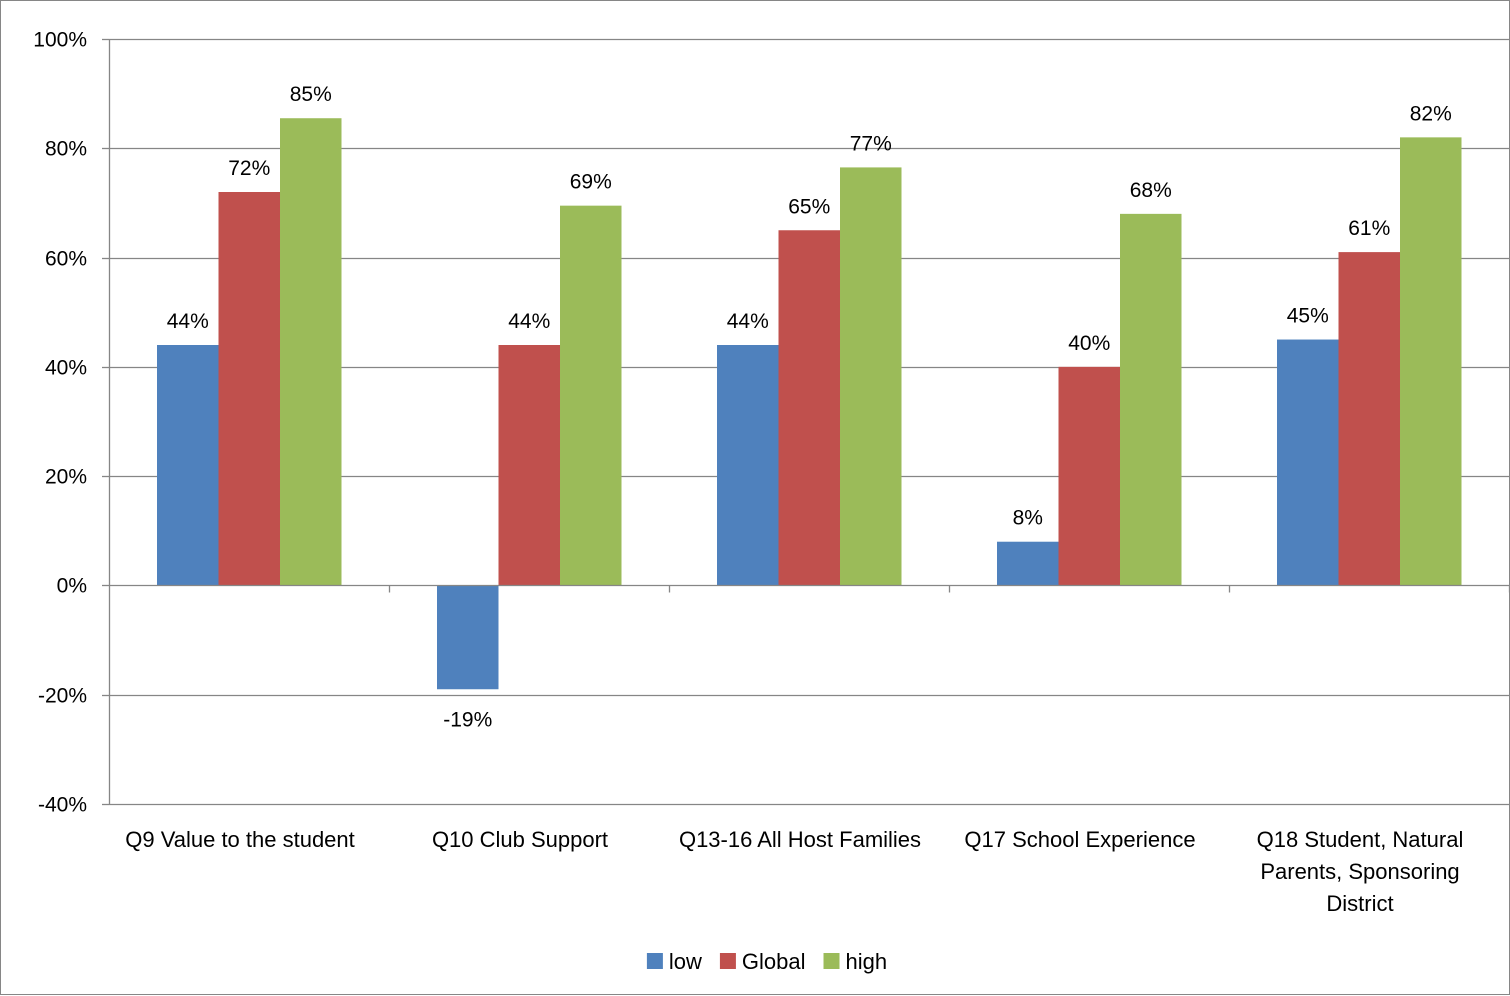 Image resolution: width=1510 pixels, height=996 pixels. What do you see at coordinates (60, 40) in the screenshot?
I see `y-tick-label: 100%` at bounding box center [60, 40].